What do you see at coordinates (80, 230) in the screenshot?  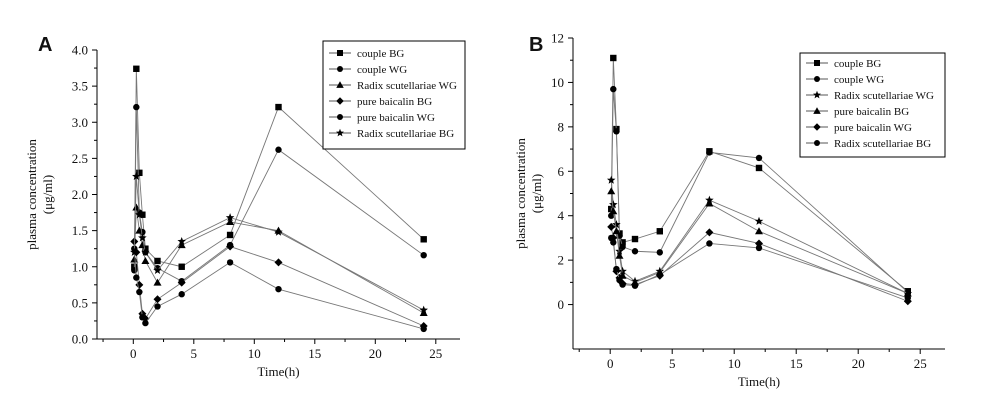 I see `y-tick-label: 1.5` at bounding box center [80, 230].